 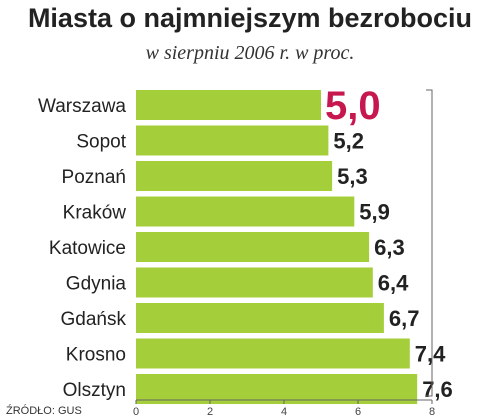 What do you see at coordinates (44, 410) in the screenshot?
I see `source-note: ŹRÓDŁO: GUS` at bounding box center [44, 410].